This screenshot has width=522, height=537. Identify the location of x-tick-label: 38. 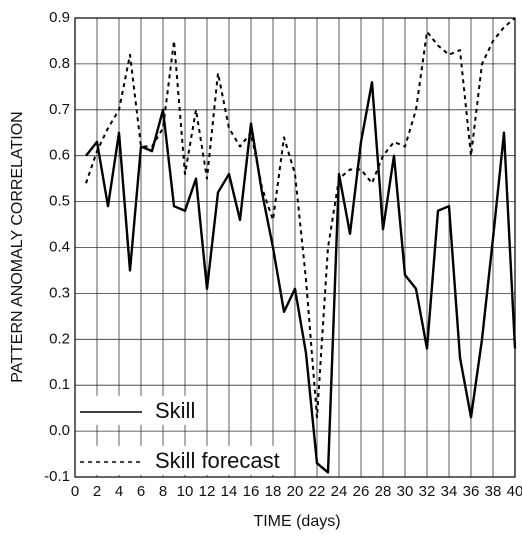
(493, 491).